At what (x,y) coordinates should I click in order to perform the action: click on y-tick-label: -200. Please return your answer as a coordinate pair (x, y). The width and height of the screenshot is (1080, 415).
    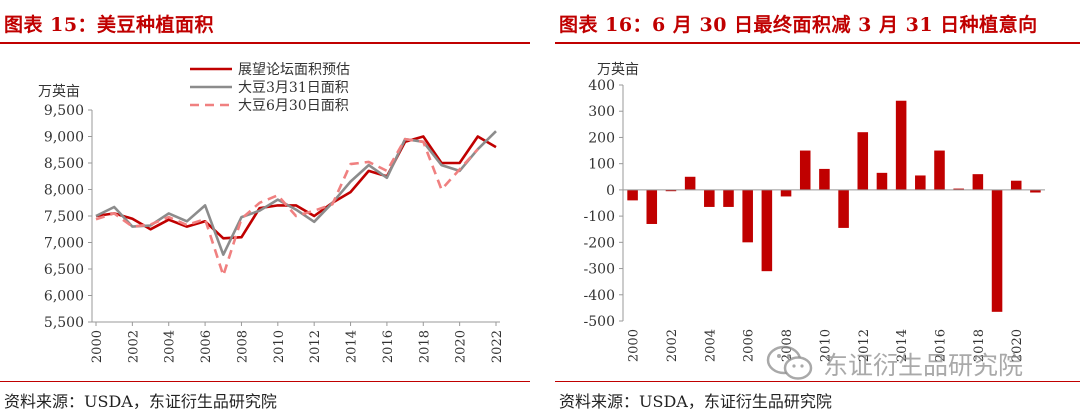
    Looking at the image, I should click on (599, 243).